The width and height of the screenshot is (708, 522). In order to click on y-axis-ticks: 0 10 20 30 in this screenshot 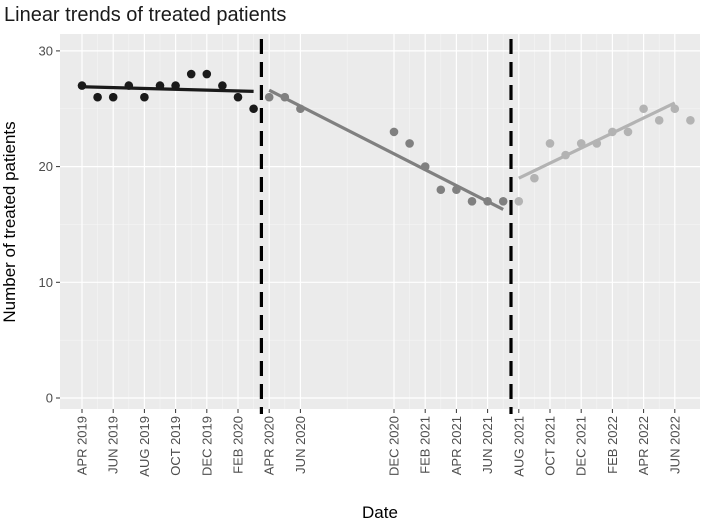, I will do `click(49, 224)`.